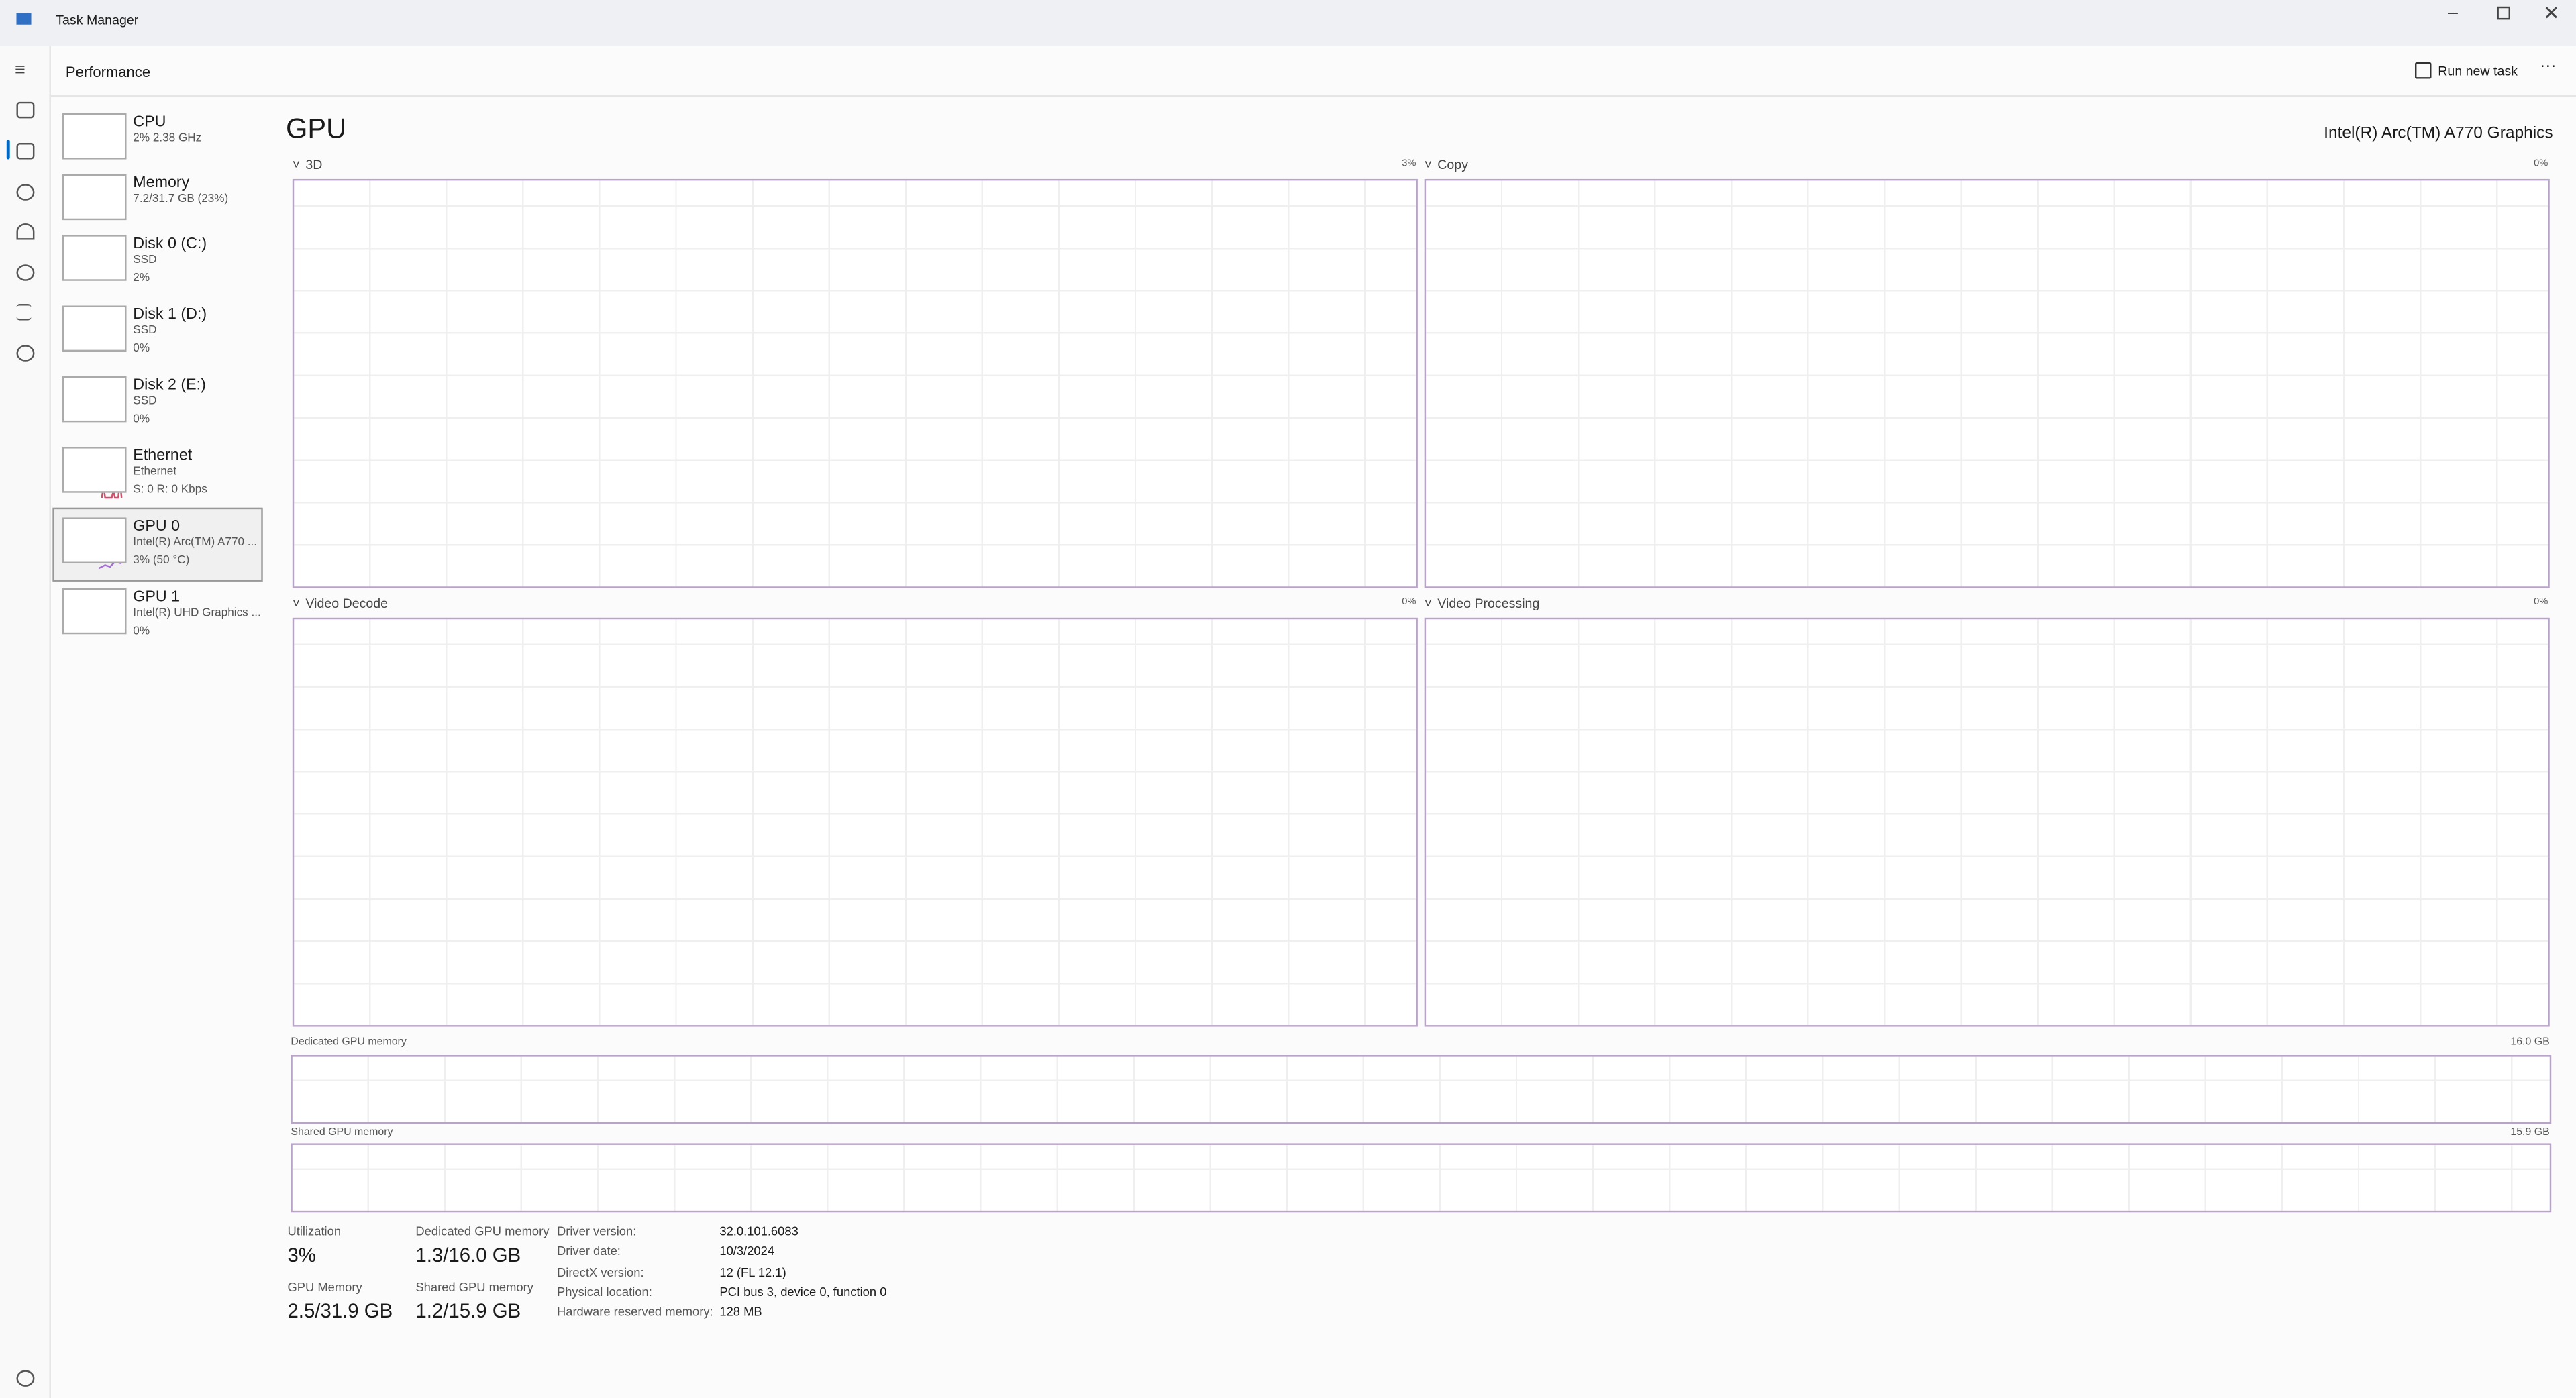 This screenshot has height=1398, width=2576. What do you see at coordinates (340, 1311) in the screenshot?
I see `stat-value: 2.5/31.9 GB` at bounding box center [340, 1311].